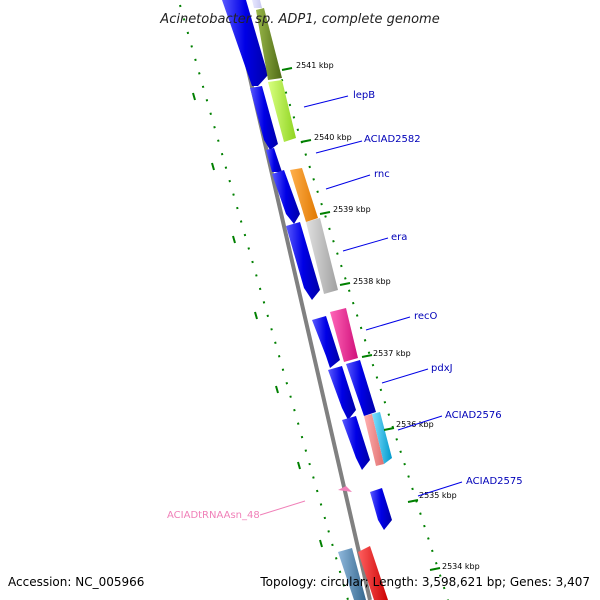 The image size is (600, 600). I want to click on gene-label: era, so click(399, 237).